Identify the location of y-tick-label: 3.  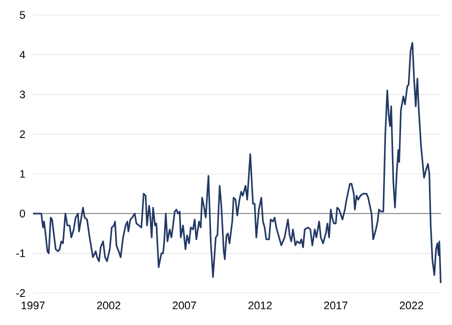
(22, 94).